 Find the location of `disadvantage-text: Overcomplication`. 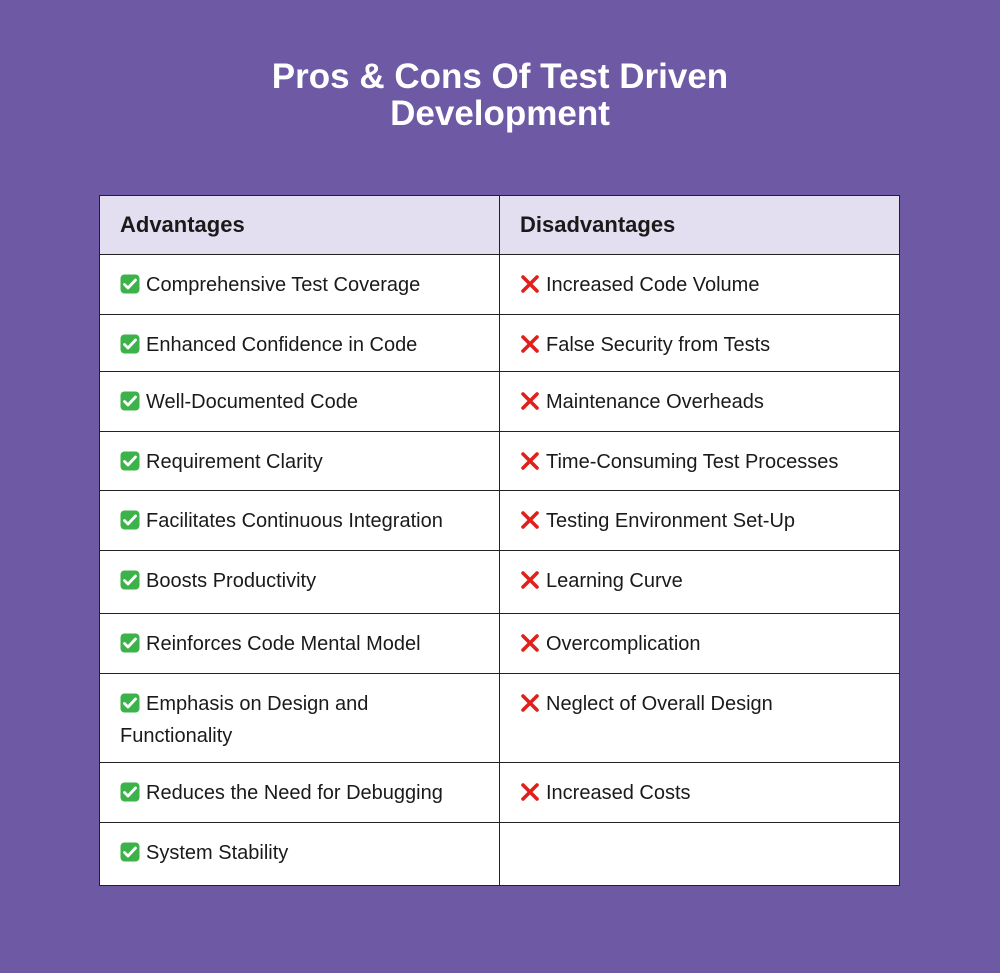

disadvantage-text: Overcomplication is located at coordinates (623, 644).